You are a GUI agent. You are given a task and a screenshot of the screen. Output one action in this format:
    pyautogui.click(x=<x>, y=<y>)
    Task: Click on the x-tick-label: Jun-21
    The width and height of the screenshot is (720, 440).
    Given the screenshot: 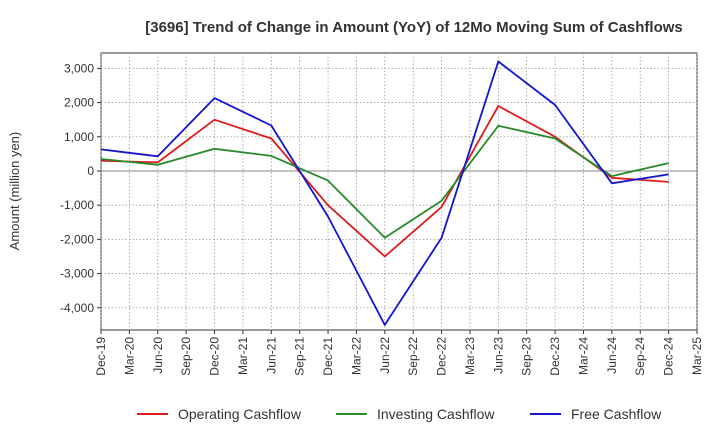 What is the action you would take?
    pyautogui.click(x=271, y=355)
    